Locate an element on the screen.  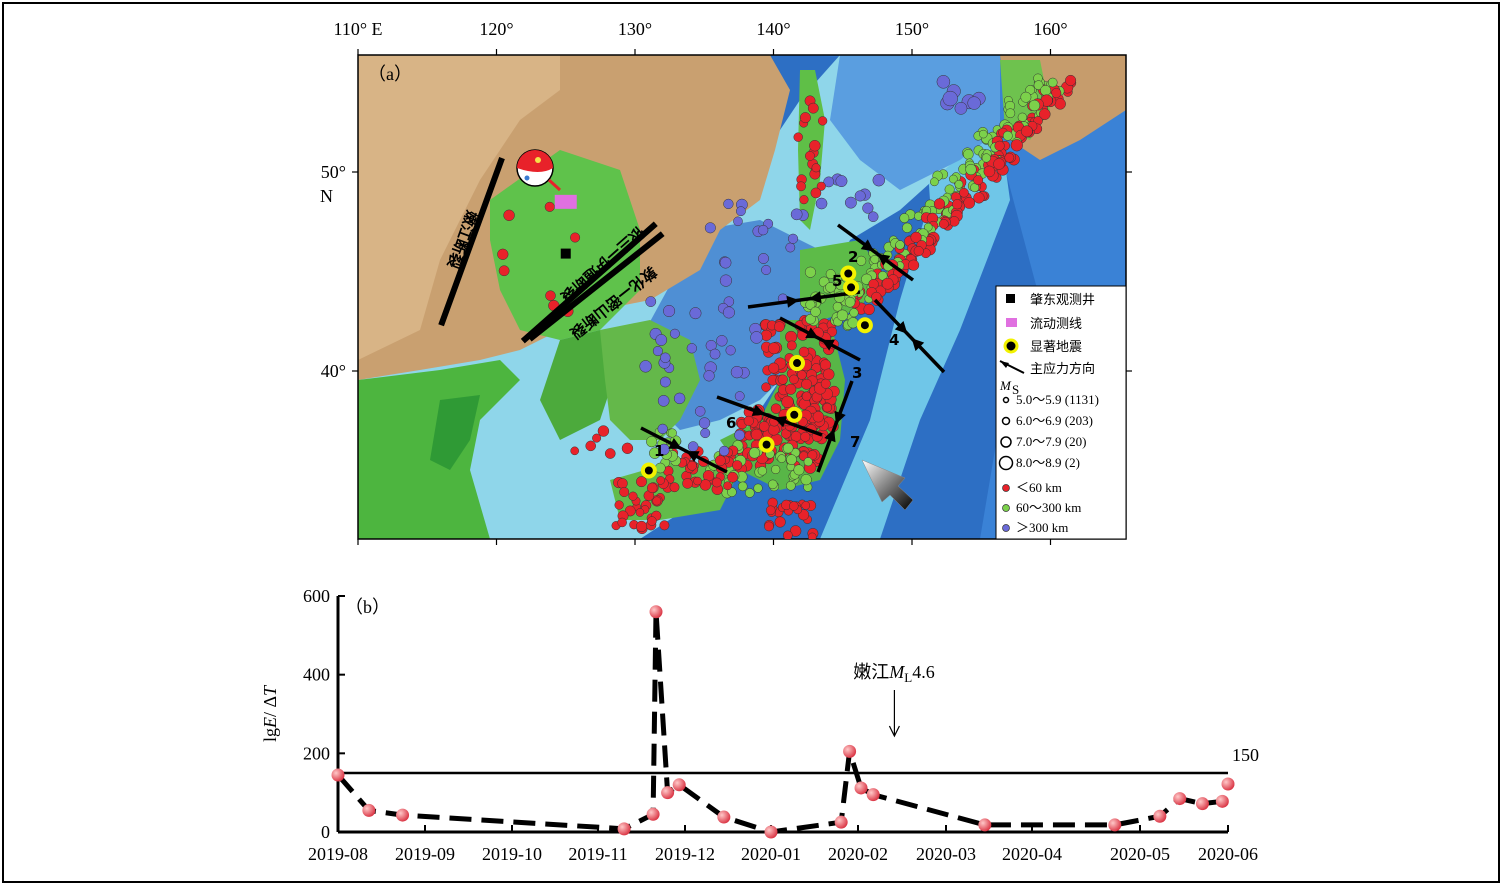
y-tick-label: 400 is located at coordinates (316, 675).